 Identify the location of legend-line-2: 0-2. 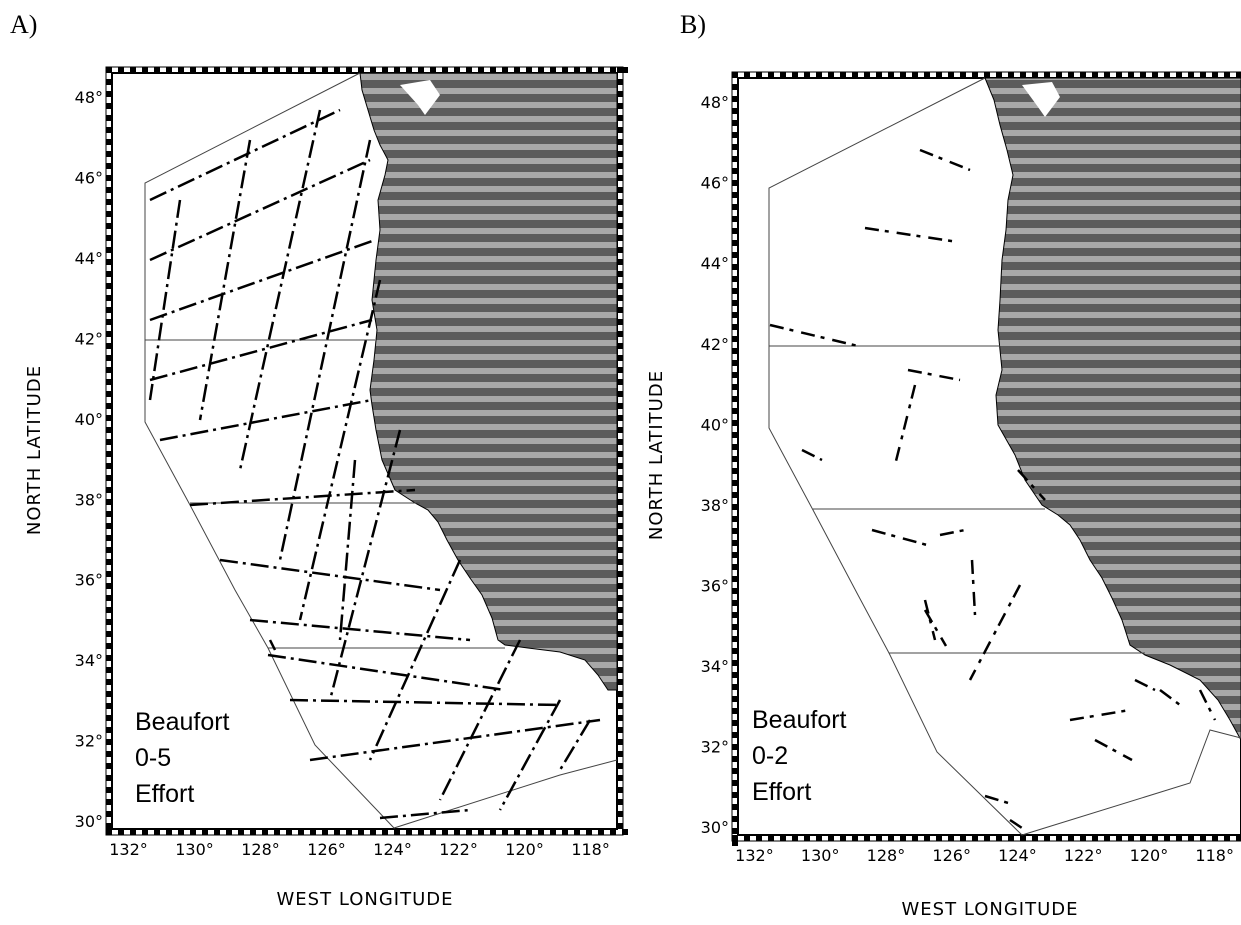
(770, 756).